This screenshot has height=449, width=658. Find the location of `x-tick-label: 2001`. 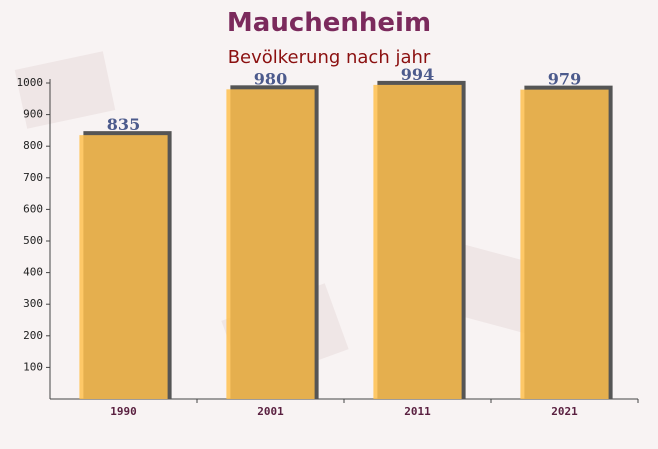

x-tick-label: 2001 is located at coordinates (270, 411).